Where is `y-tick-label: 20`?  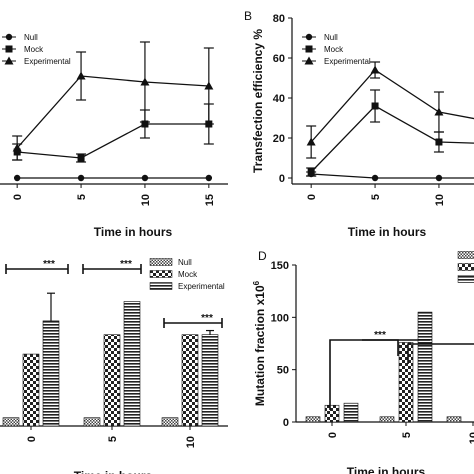
y-tick-label: 20 is located at coordinates (279, 139).